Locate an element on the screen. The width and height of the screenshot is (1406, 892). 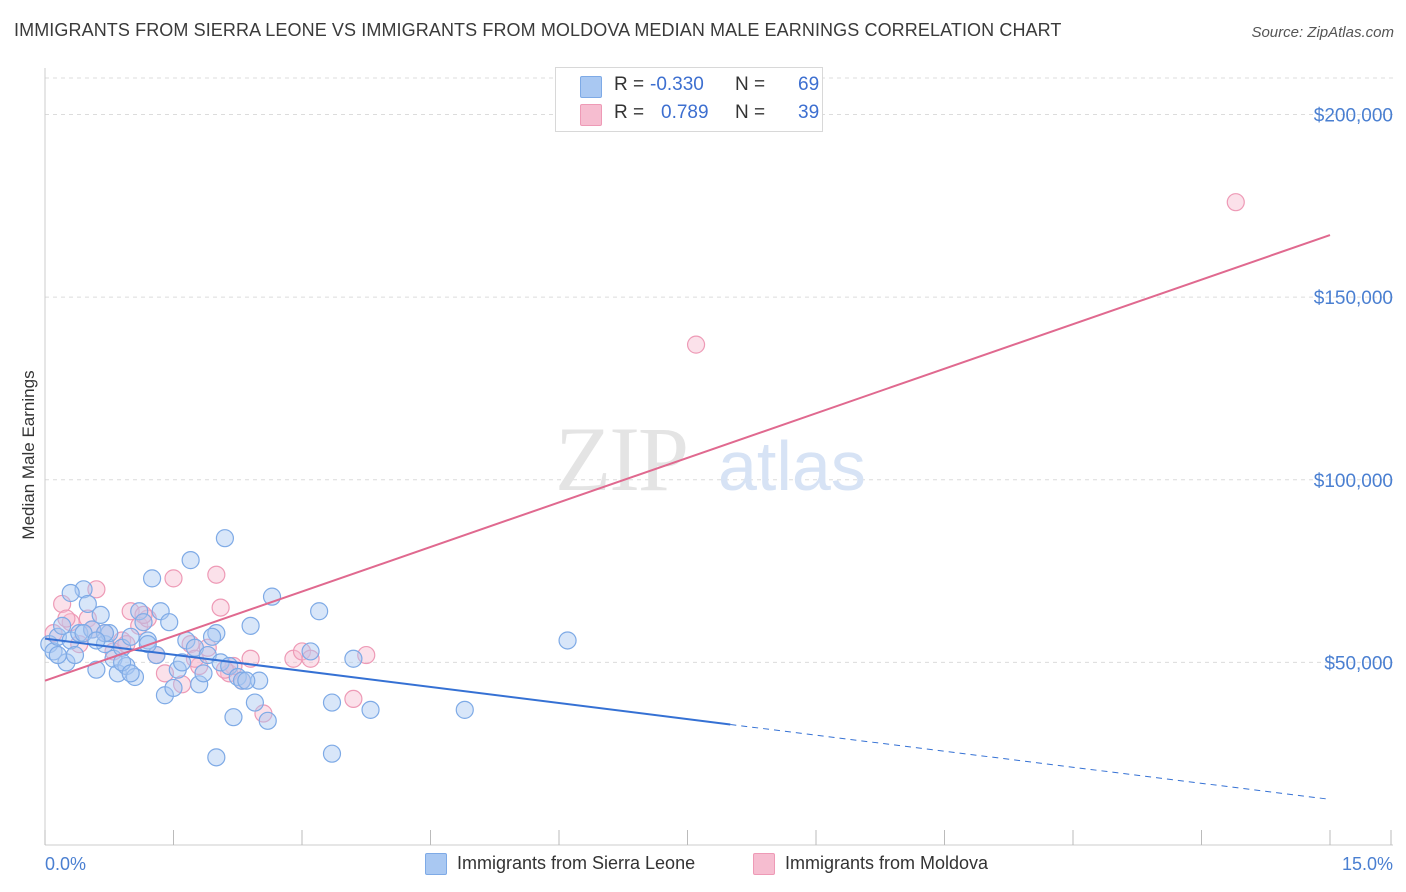
sierra-leone-trend is located at coordinates (387, 681).